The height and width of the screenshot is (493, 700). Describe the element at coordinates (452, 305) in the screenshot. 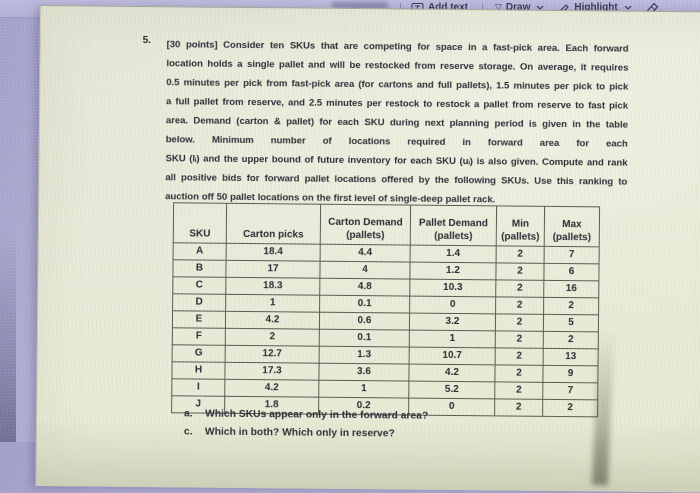

I see `cell-pallet-demand: 0` at that location.